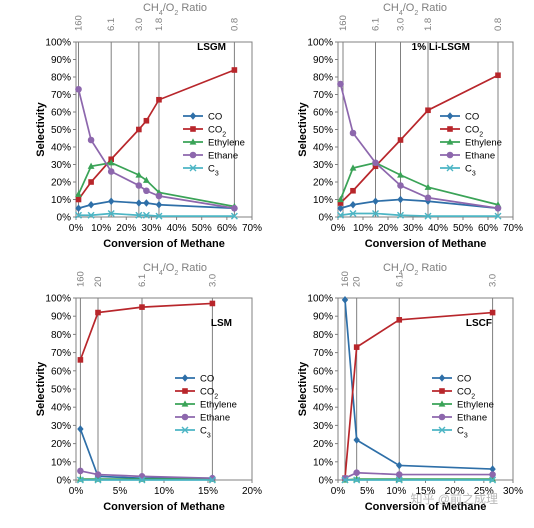 This screenshot has width=534, height=528. Describe the element at coordinates (208, 491) in the screenshot. I see `x-tick-label: 15%` at that location.